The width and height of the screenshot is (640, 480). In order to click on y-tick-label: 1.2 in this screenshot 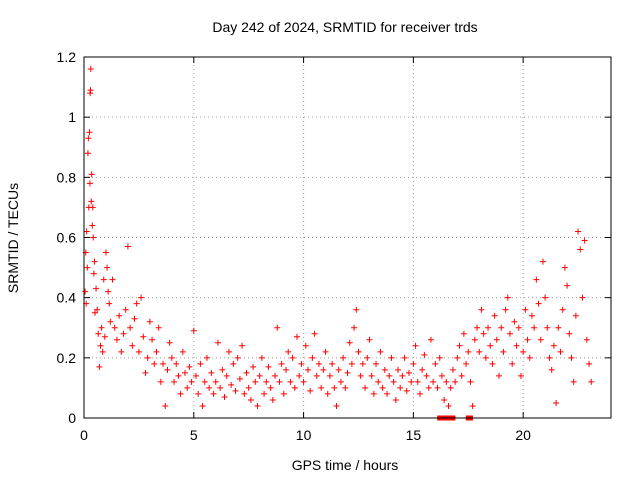, I will do `click(67, 57)`.